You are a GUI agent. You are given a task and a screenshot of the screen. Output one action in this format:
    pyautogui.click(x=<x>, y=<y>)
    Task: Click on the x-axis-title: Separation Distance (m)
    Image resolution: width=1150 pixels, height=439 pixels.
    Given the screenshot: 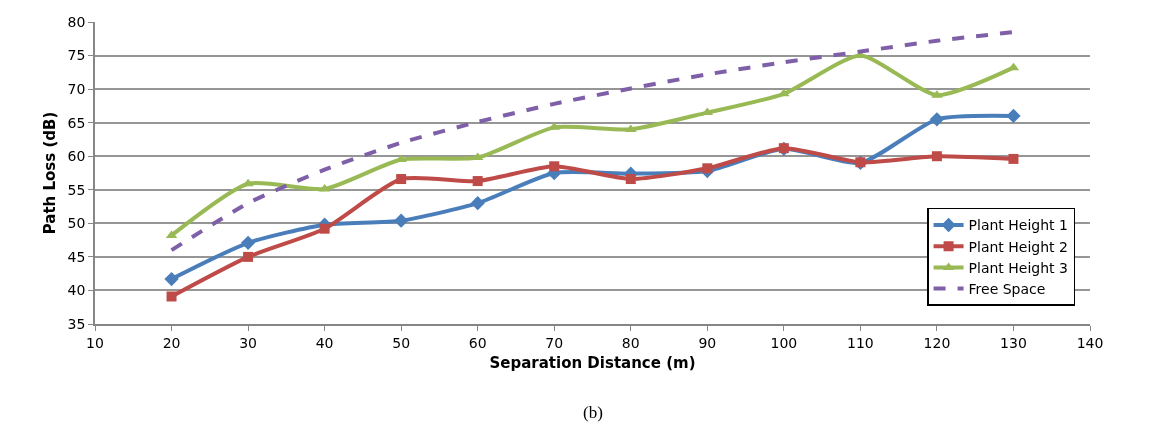 What is the action you would take?
    pyautogui.click(x=592, y=363)
    